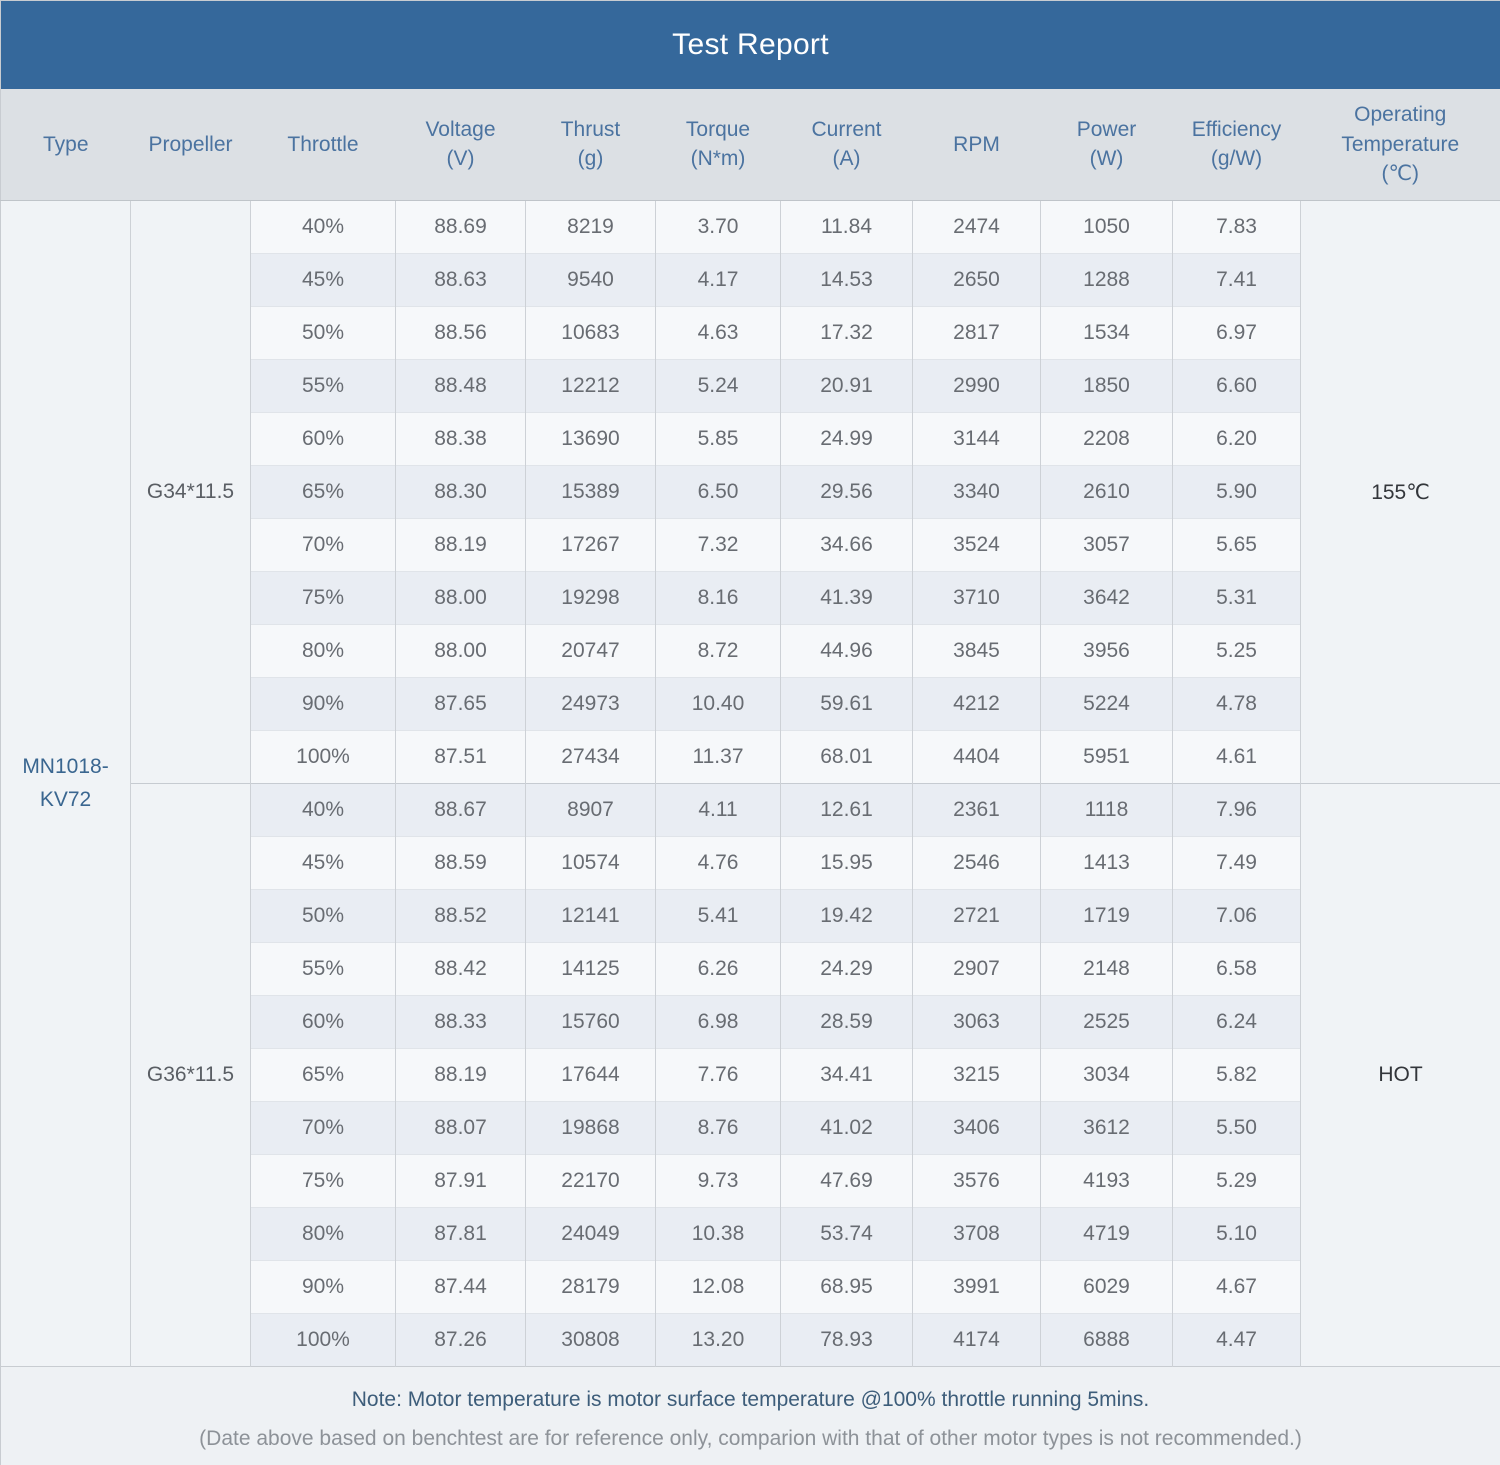 Image resolution: width=1500 pixels, height=1465 pixels. What do you see at coordinates (460, 439) in the screenshot?
I see `voltage-cell: 88.38` at bounding box center [460, 439].